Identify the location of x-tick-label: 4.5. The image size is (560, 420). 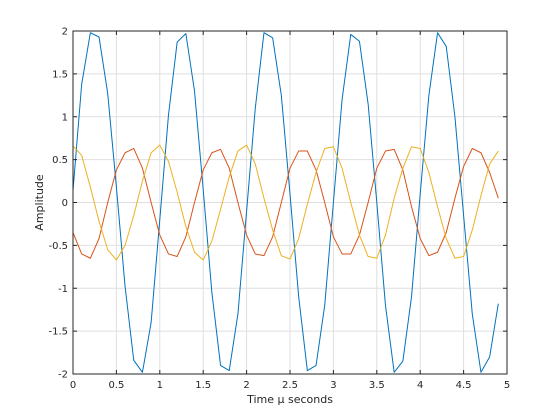
(464, 385).